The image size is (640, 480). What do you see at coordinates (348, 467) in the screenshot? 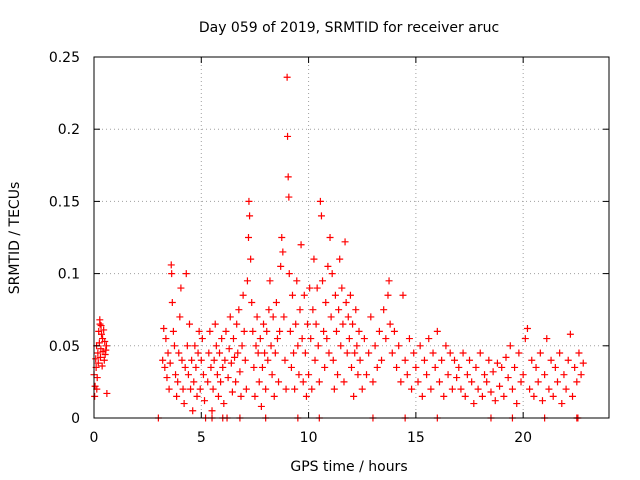
I see `x-axis-label: GPS time / hours` at bounding box center [348, 467].